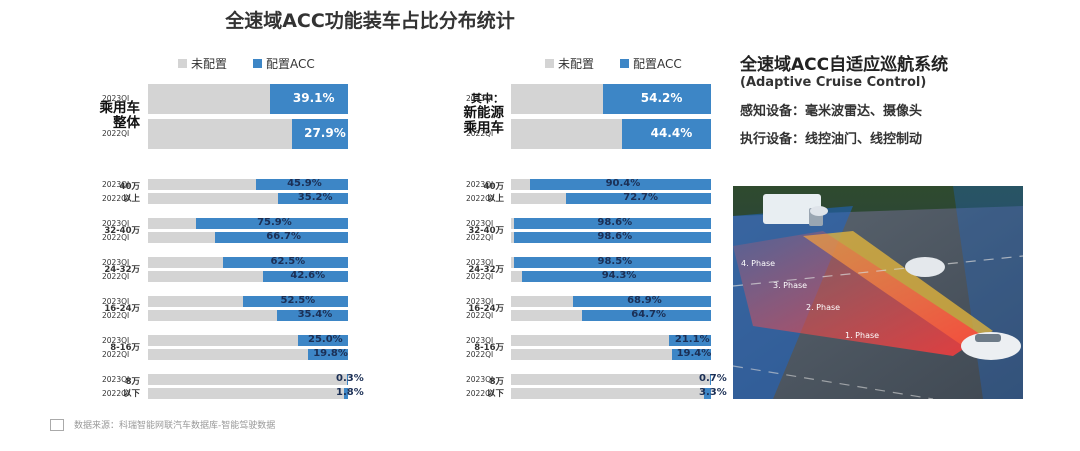  Describe the element at coordinates (493, 186) in the screenshot. I see `group-label-line: 40万` at that location.